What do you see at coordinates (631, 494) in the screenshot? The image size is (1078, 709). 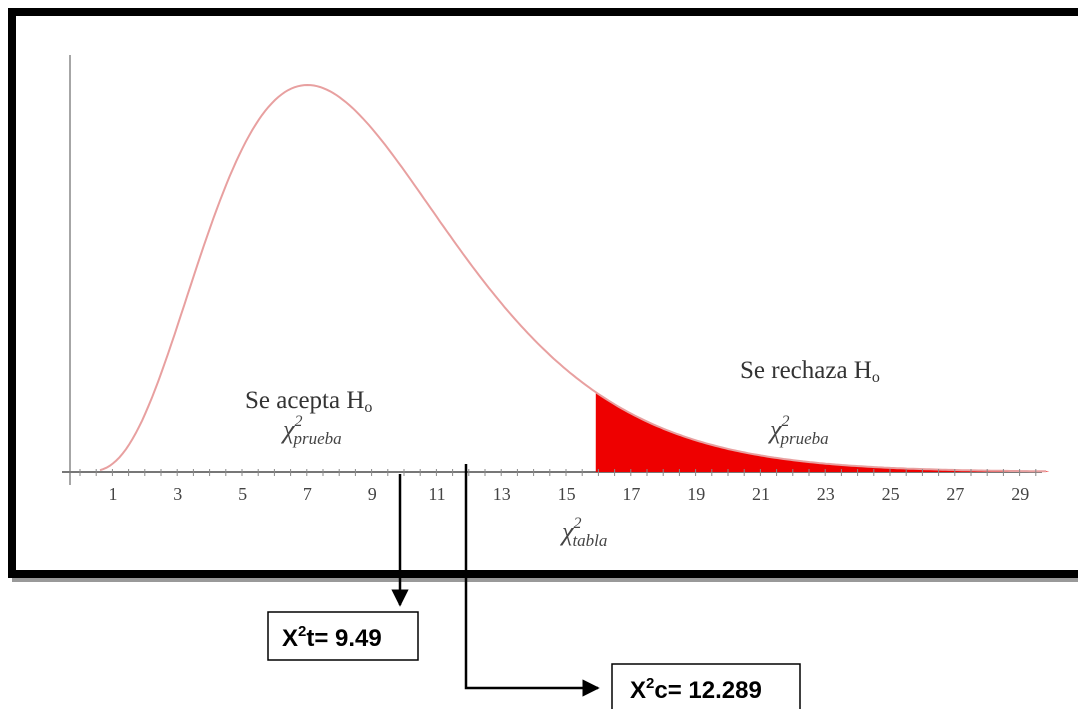 I see `tick-label: 17` at bounding box center [631, 494].